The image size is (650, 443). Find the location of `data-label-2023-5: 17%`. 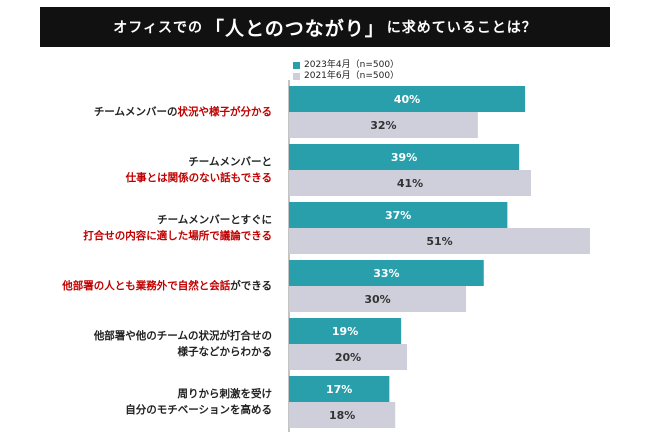

data-label-2023-5: 17% is located at coordinates (339, 389).